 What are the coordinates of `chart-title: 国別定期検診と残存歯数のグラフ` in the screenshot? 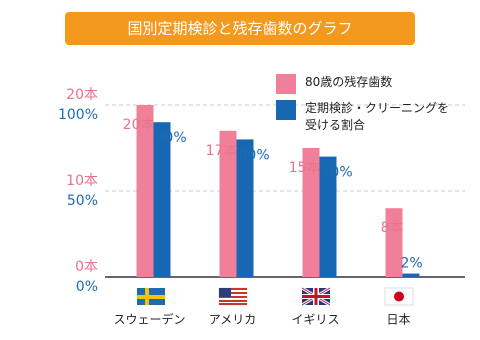 It's located at (239, 29).